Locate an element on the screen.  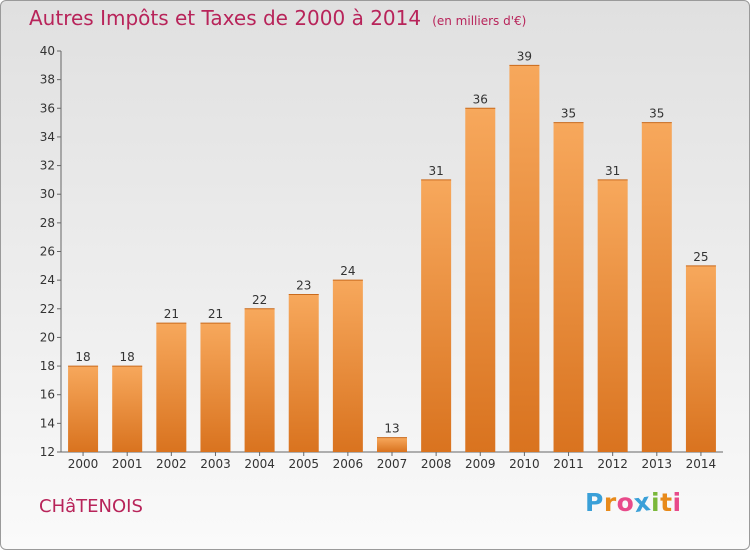
y-tick-label: 20 is located at coordinates (47, 337).